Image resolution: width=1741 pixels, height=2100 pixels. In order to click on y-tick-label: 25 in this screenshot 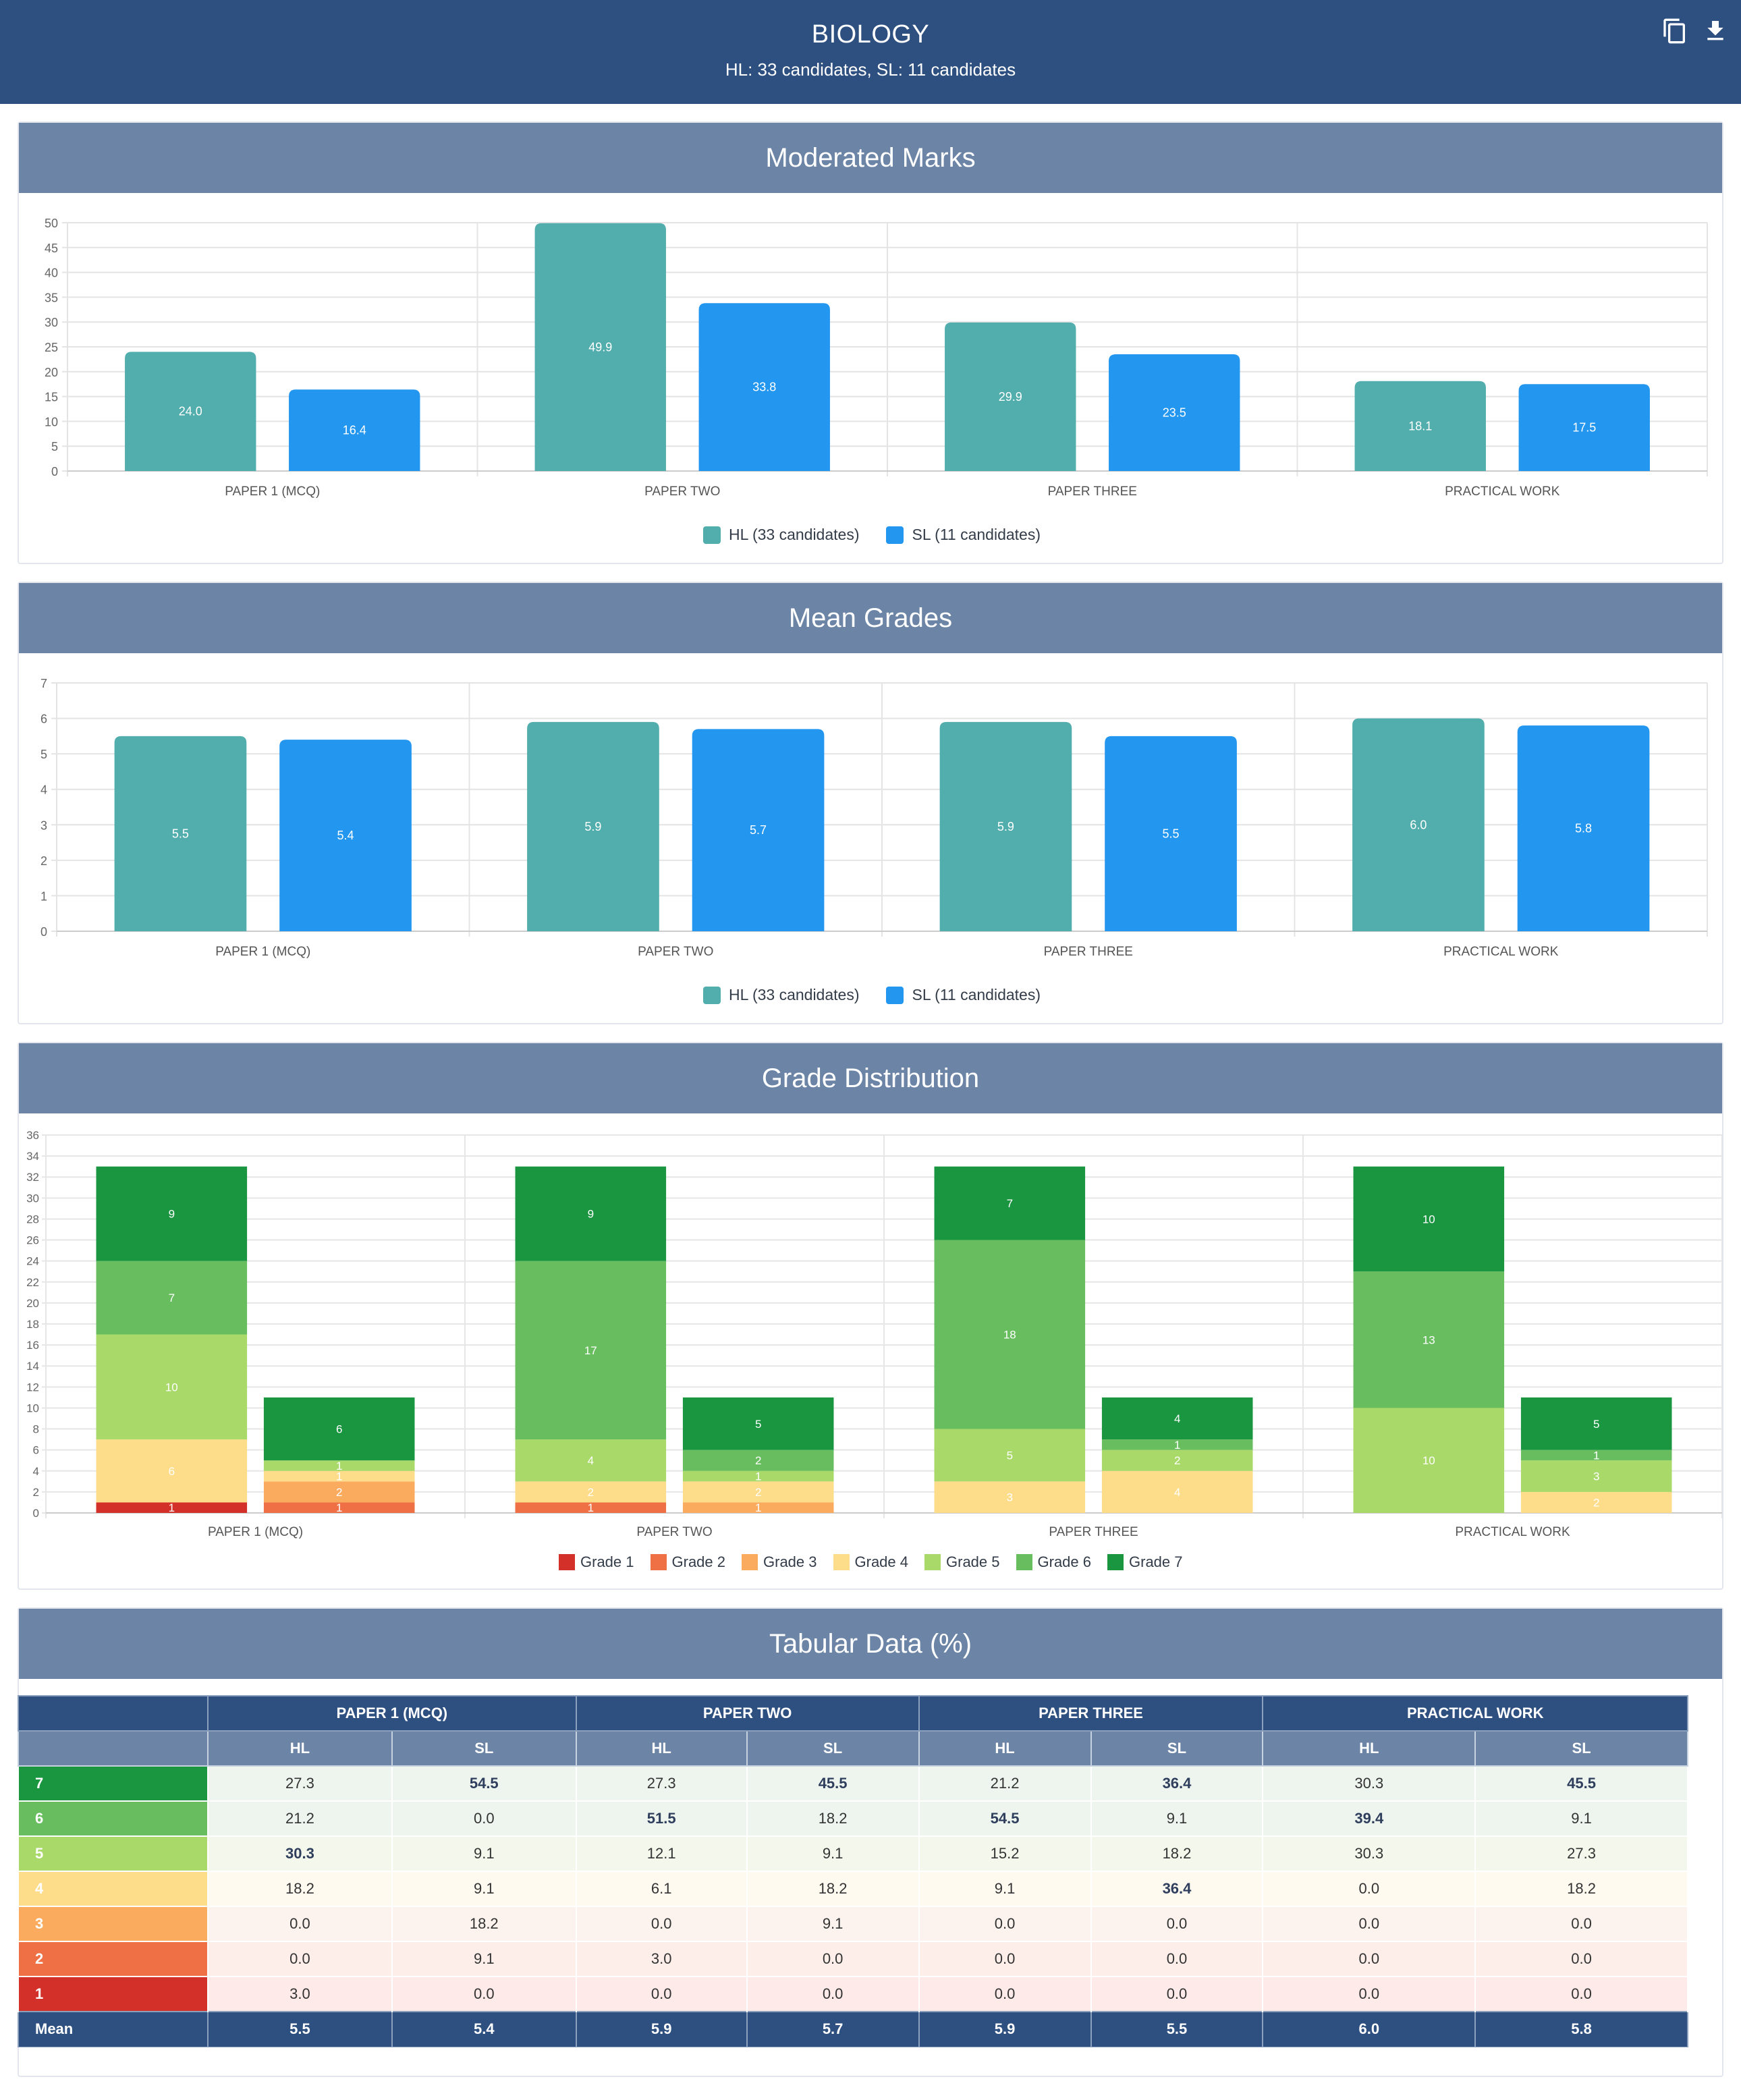, I will do `click(51, 347)`.